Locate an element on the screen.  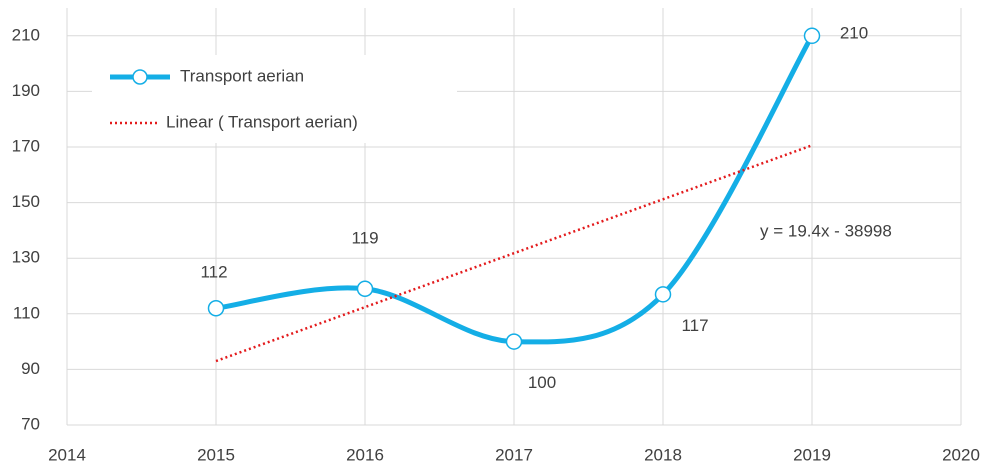
x-tick-label: 2017 is located at coordinates (514, 454).